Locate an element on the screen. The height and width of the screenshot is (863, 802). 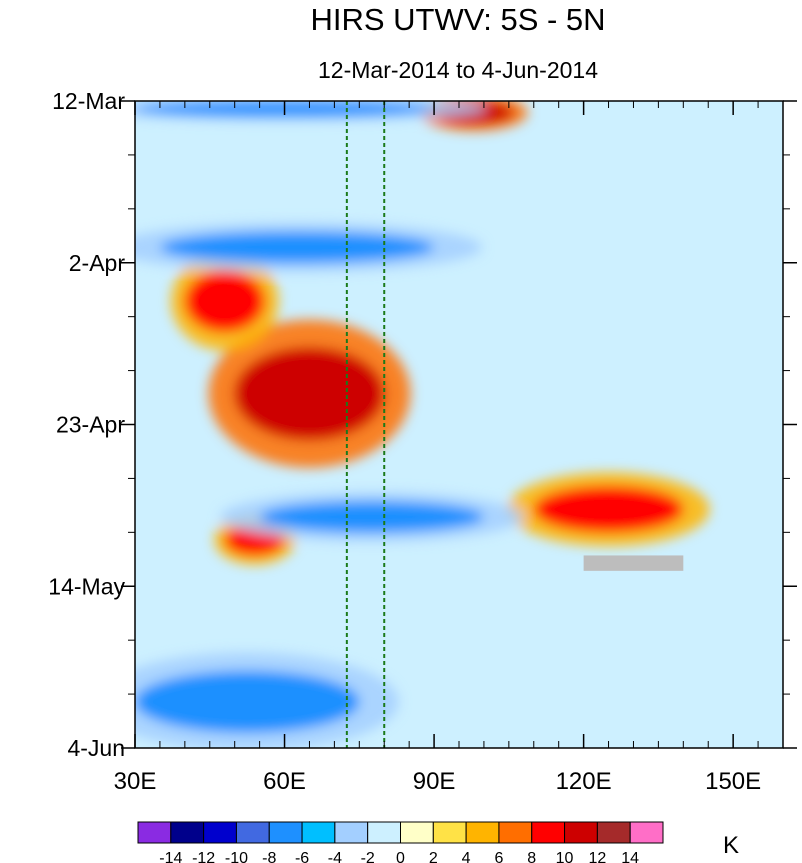
colorbar-units: K is located at coordinates (731, 845).